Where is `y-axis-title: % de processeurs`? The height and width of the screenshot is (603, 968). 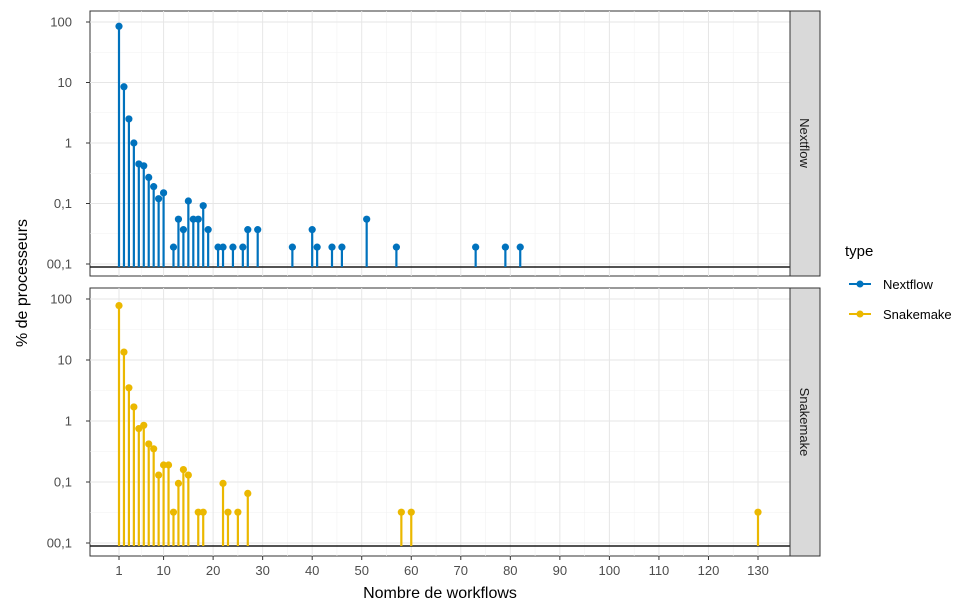 y-axis-title: % de processeurs is located at coordinates (22, 283).